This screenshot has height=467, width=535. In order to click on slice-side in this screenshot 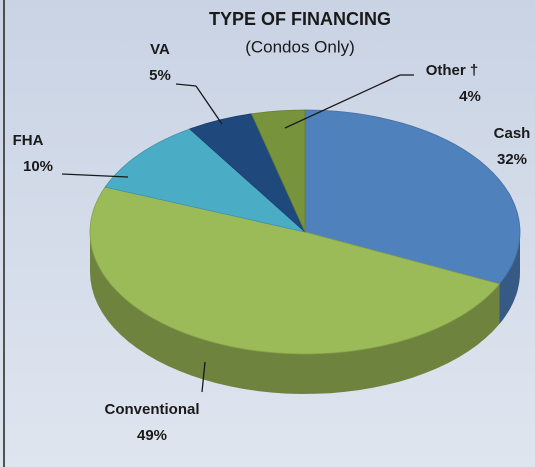, I will do `click(509, 278)`.